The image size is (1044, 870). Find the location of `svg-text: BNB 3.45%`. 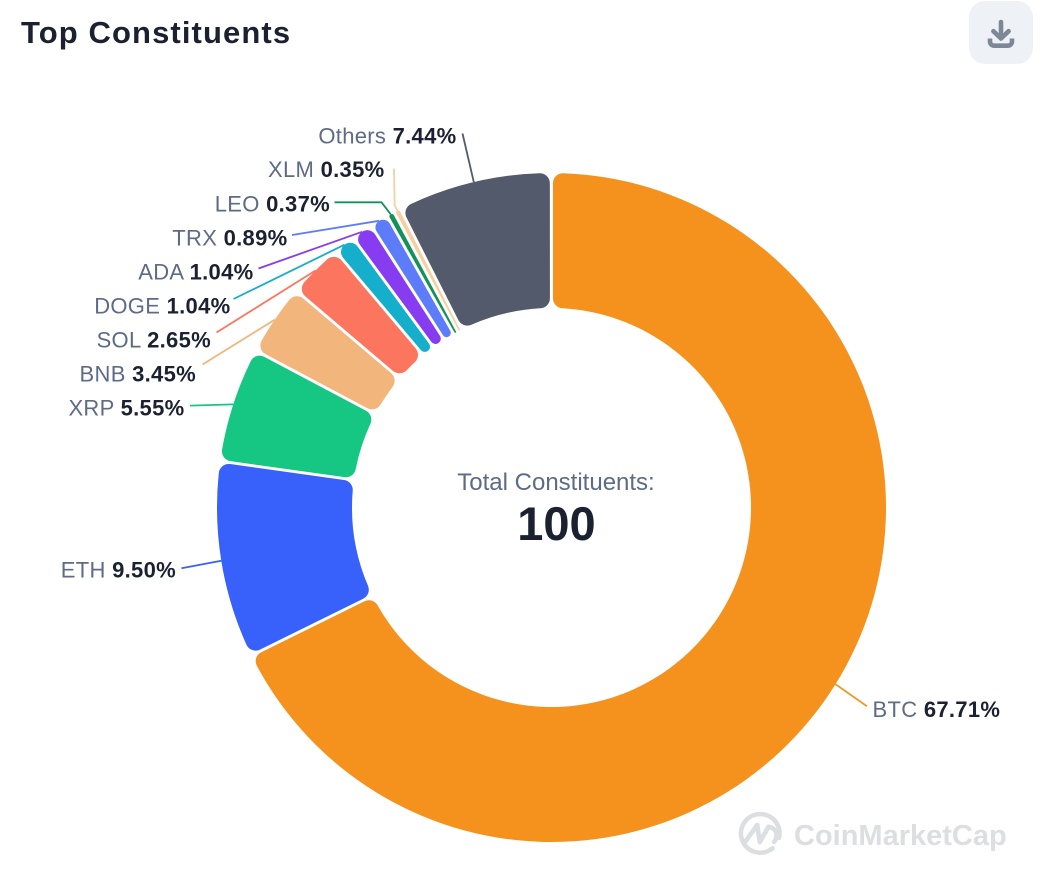

svg-text: BNB 3.45% is located at coordinates (138, 374).